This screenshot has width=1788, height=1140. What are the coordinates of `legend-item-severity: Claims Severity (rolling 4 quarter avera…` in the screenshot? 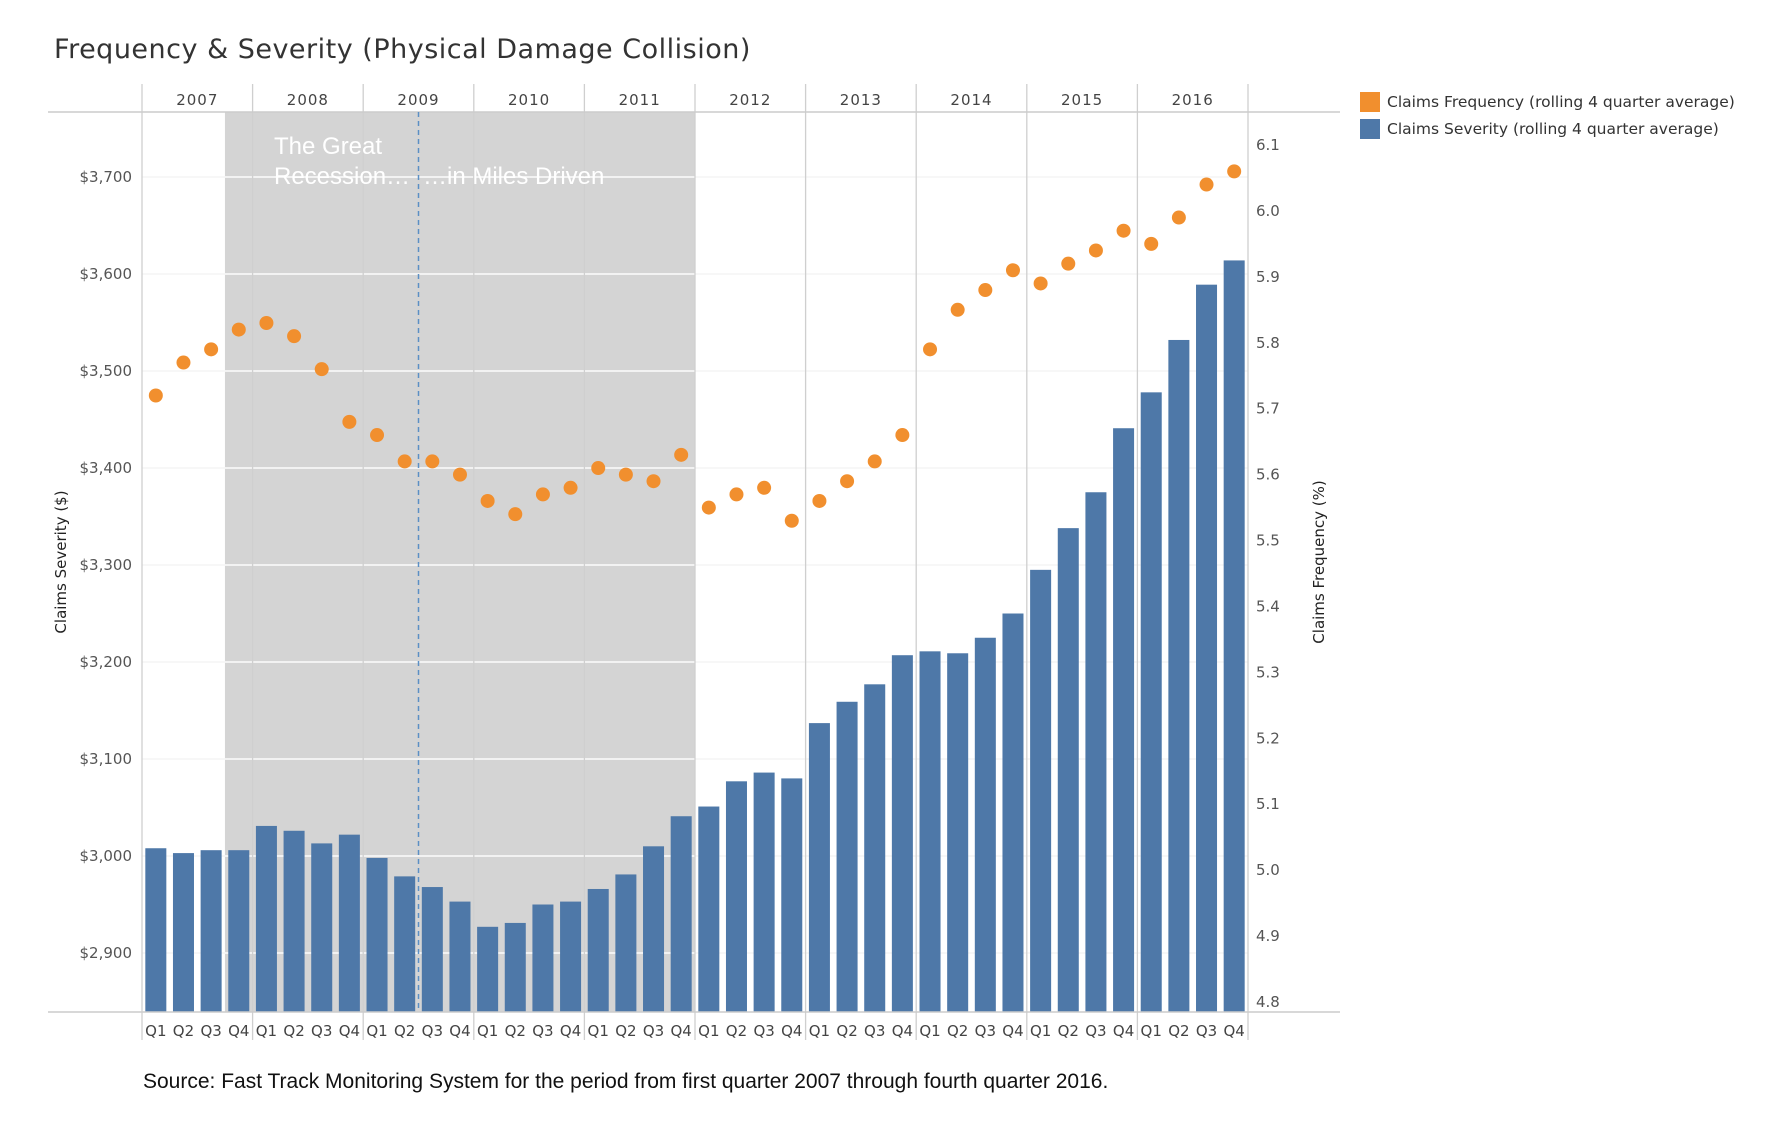 It's located at (1547, 128).